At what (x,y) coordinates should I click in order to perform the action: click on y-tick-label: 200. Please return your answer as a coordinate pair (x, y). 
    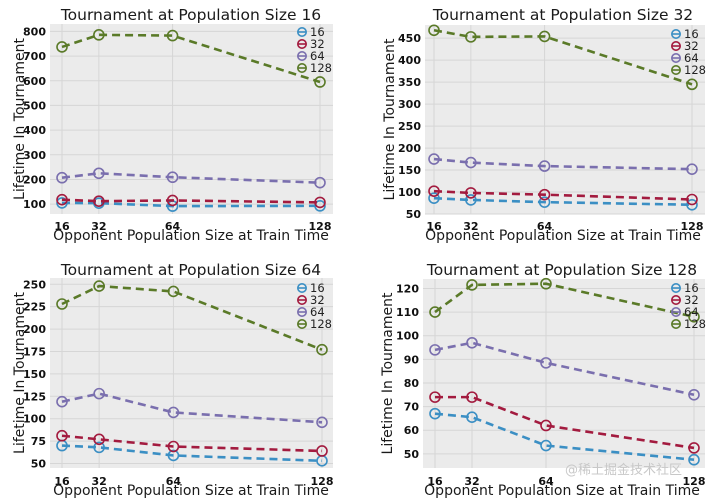
    Looking at the image, I should click on (34, 329).